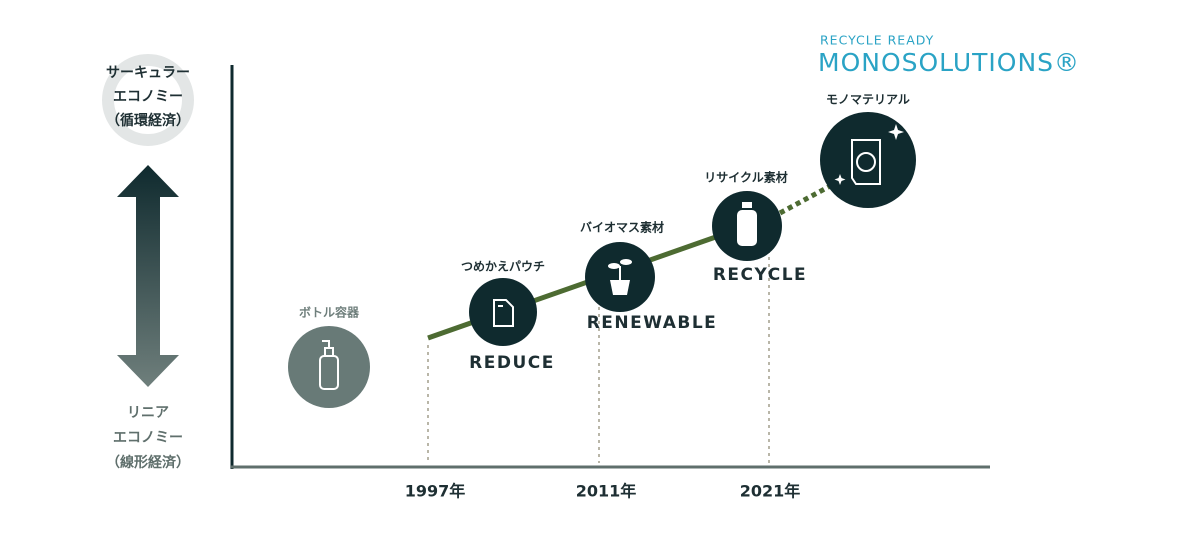  What do you see at coordinates (148, 413) in the screenshot?
I see `linear-label: リニア` at bounding box center [148, 413].